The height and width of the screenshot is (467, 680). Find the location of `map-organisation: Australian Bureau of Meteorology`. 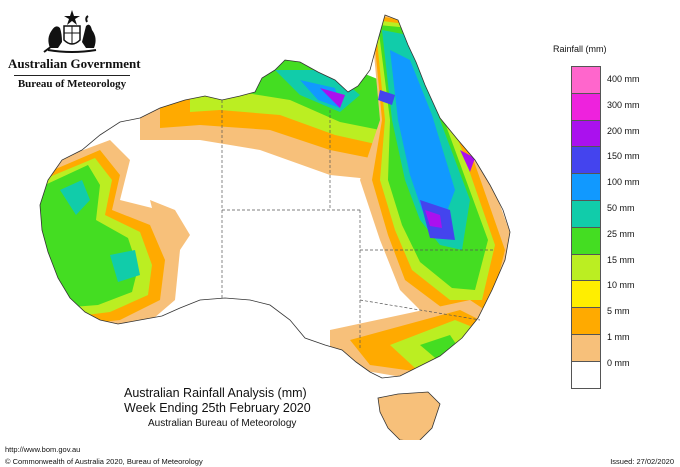

map-organisation: Australian Bureau of Meteorology is located at coordinates (222, 423).